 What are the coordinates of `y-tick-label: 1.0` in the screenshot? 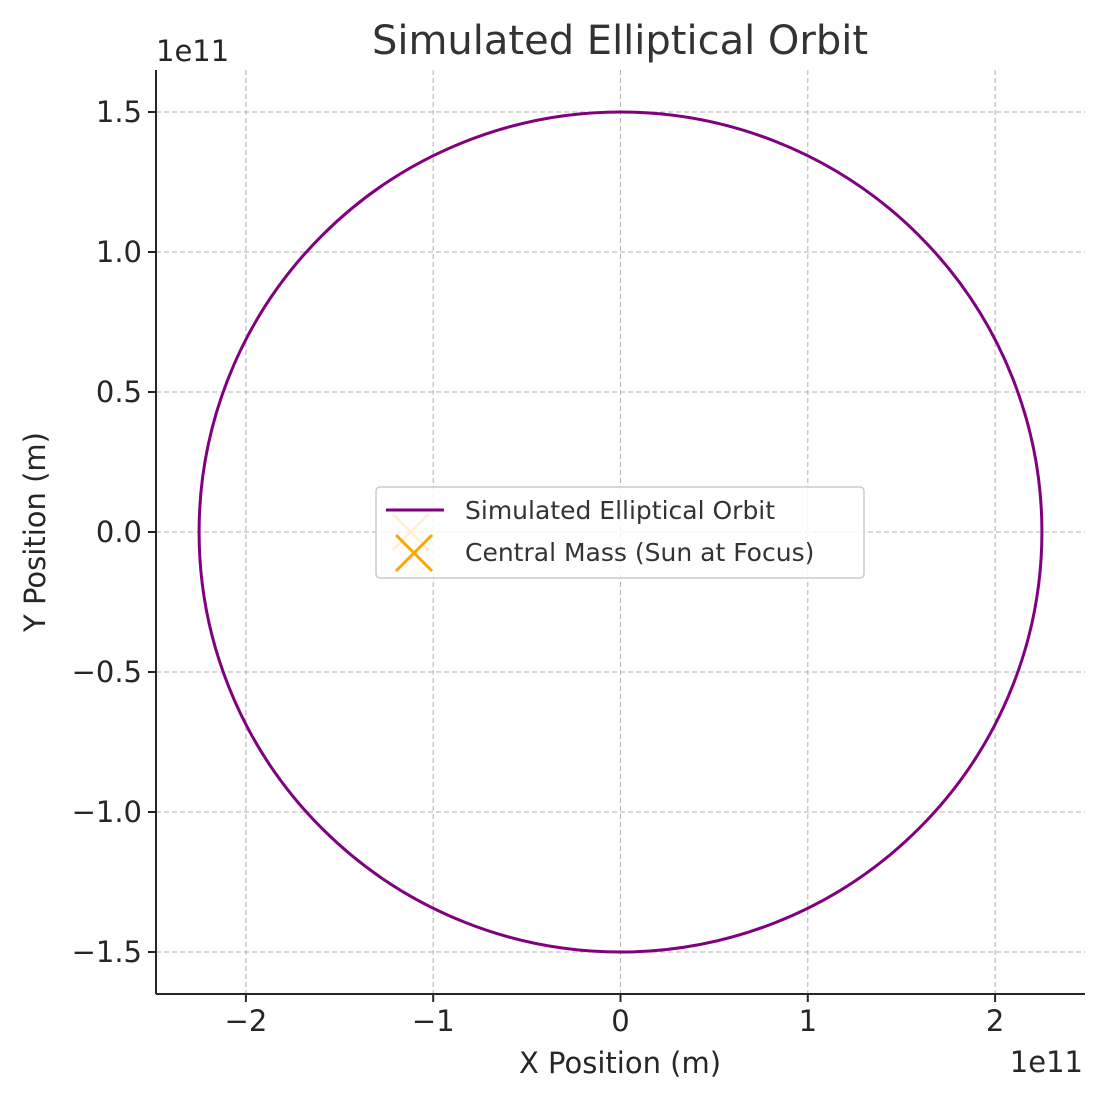 It's located at (119, 252).